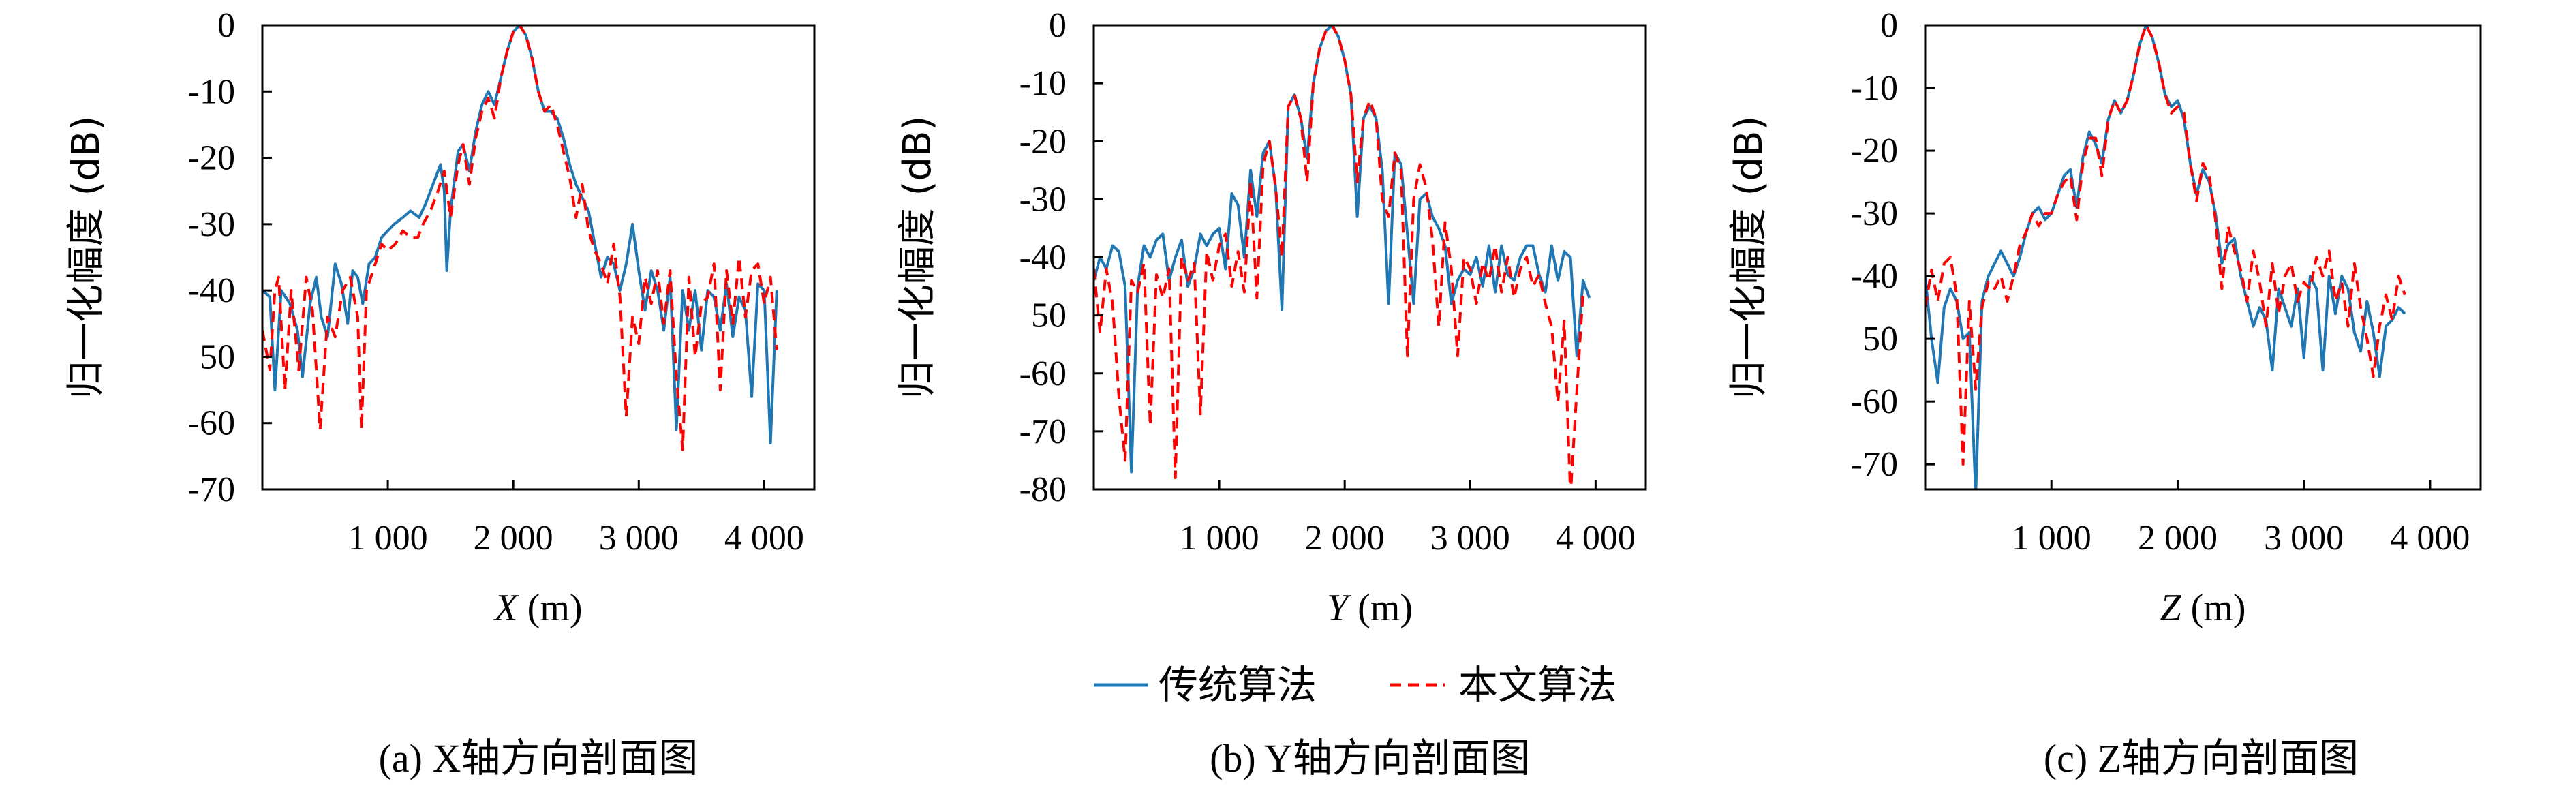  What do you see at coordinates (1043, 489) in the screenshot?
I see `y-tick-label: -80` at bounding box center [1043, 489].